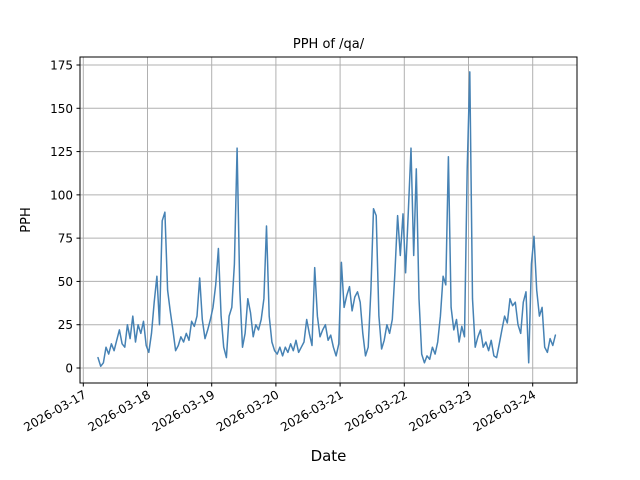 This screenshot has width=640, height=480. What do you see at coordinates (328, 456) in the screenshot?
I see `x-axis-label: Date` at bounding box center [328, 456].